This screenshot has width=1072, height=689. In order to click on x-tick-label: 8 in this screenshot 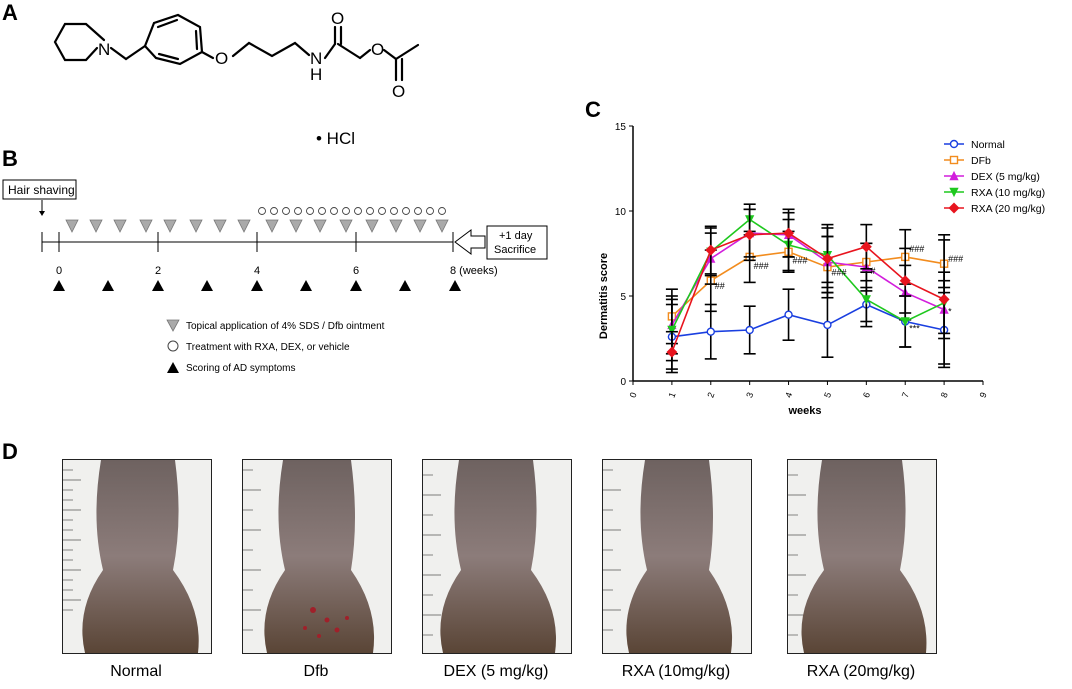, I will do `click(944, 395)`.